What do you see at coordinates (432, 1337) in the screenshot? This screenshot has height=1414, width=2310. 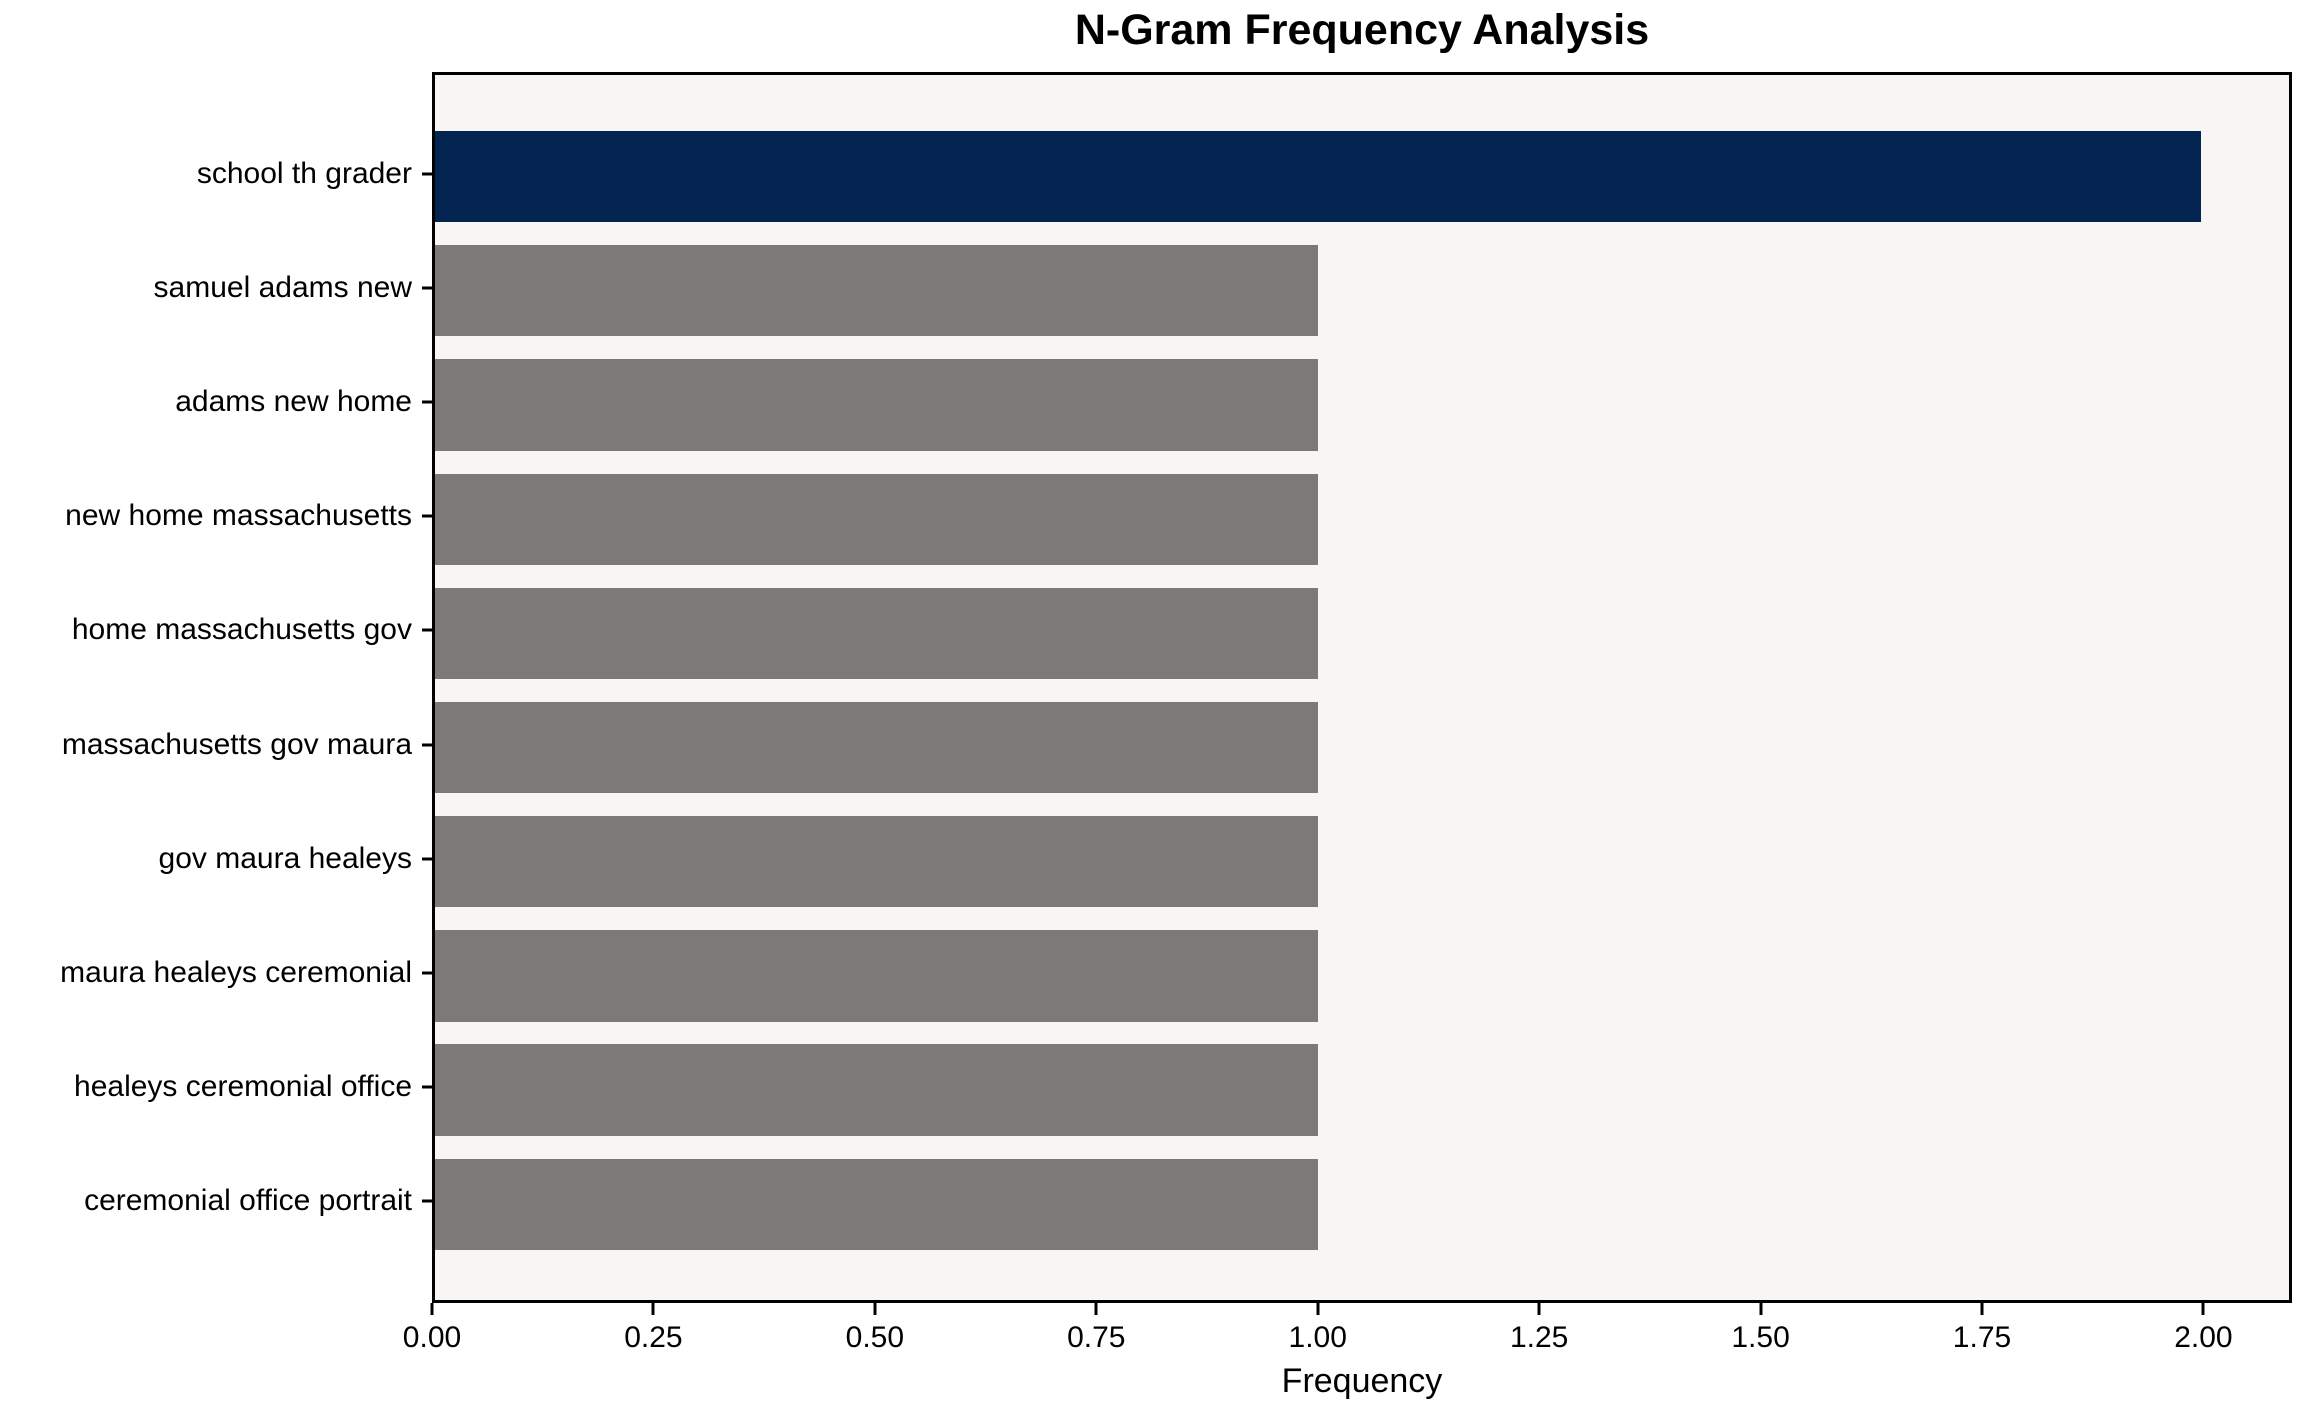 I see `x-tick-label: 0.00` at bounding box center [432, 1337].